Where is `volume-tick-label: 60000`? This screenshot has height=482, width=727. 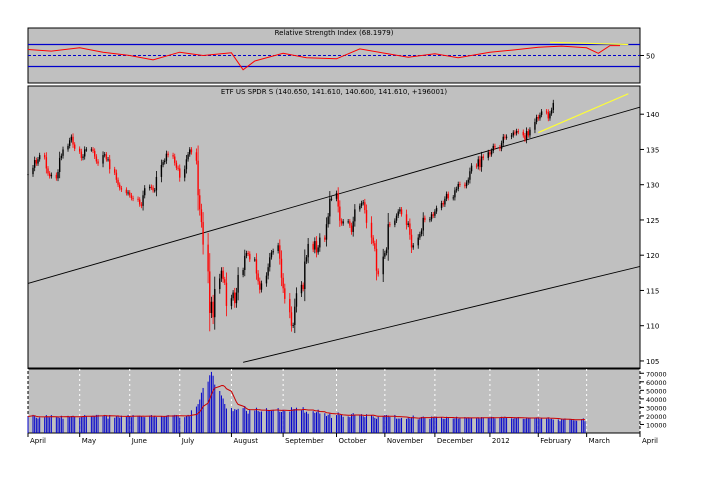 volume-tick-label: 60000 is located at coordinates (656, 383).